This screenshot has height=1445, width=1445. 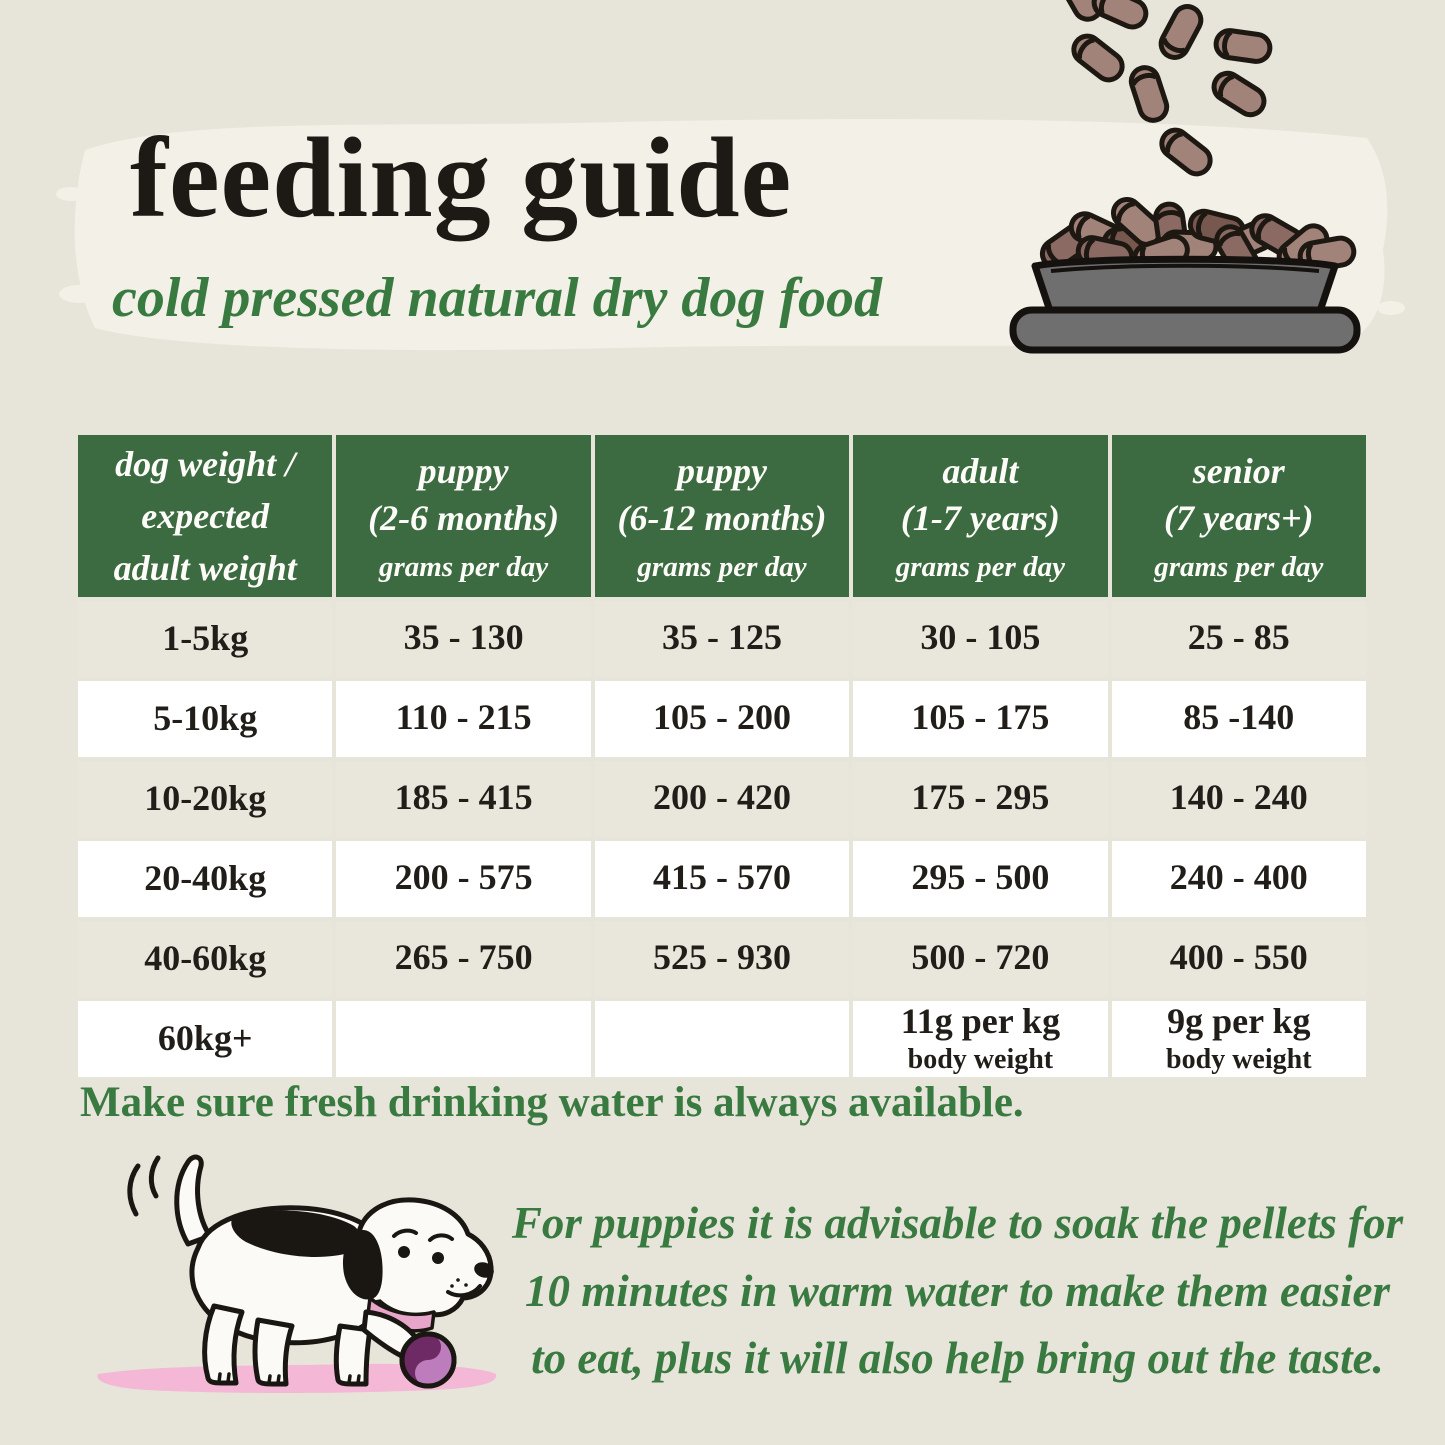 What do you see at coordinates (980, 799) in the screenshot?
I see `cell-value: 175 - 295` at bounding box center [980, 799].